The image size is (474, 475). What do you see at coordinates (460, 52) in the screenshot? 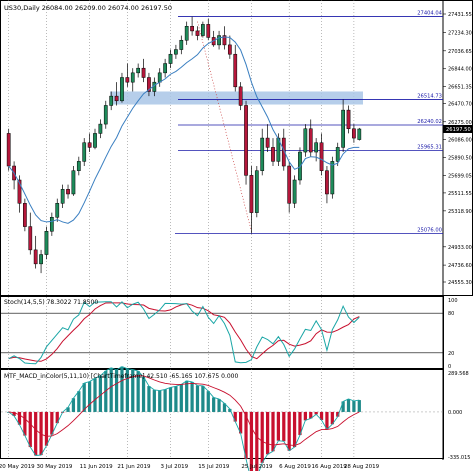
I see `price-tick-label: 27036.65` at bounding box center [460, 52].